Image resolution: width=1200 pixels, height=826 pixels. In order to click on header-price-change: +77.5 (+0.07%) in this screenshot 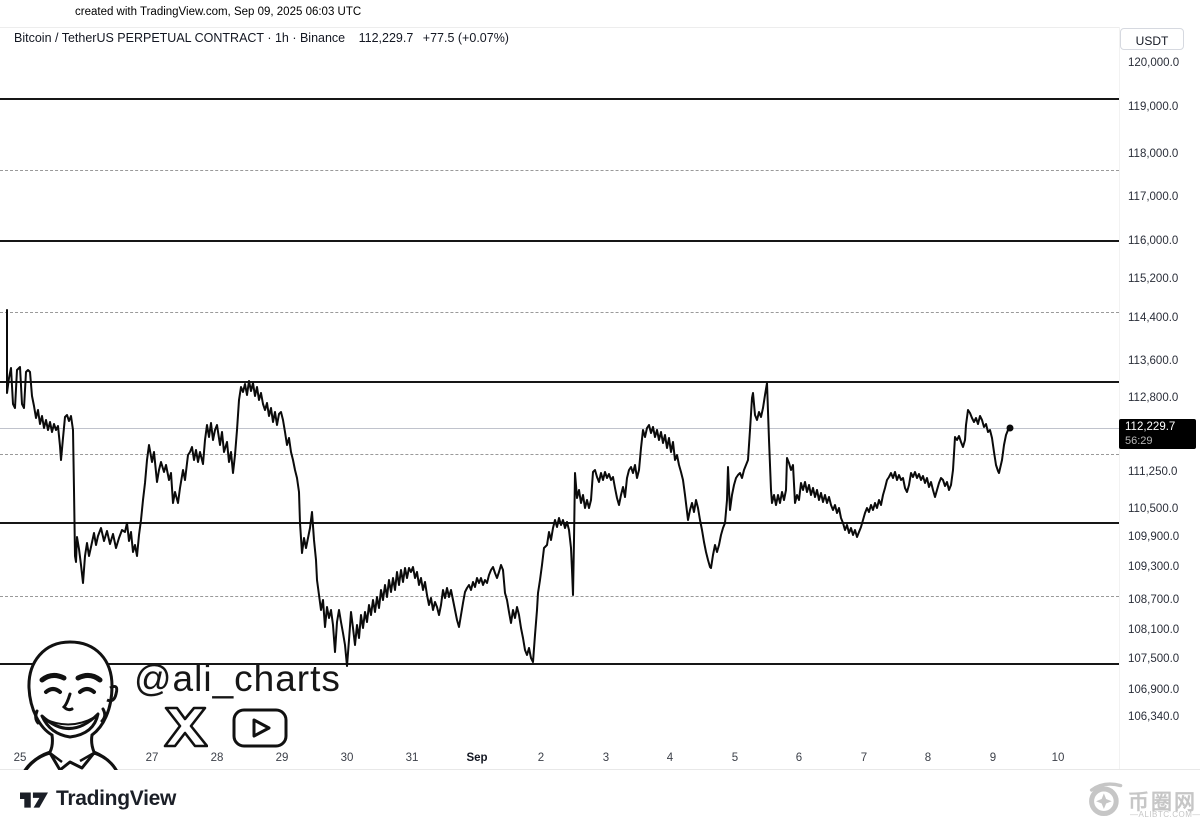, I will do `click(465, 38)`.